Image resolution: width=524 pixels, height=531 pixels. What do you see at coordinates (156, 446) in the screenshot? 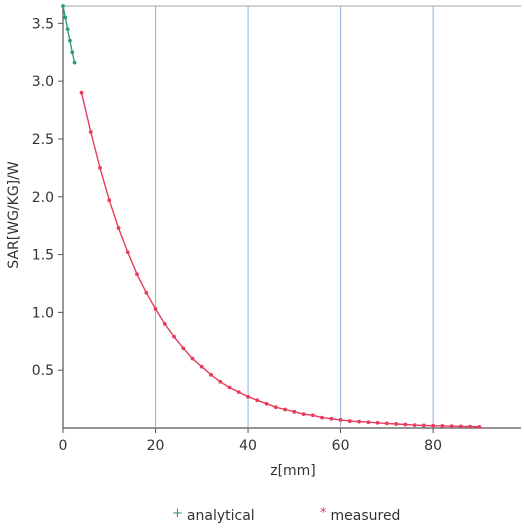
I see `x-tick-label: 20` at bounding box center [156, 446].